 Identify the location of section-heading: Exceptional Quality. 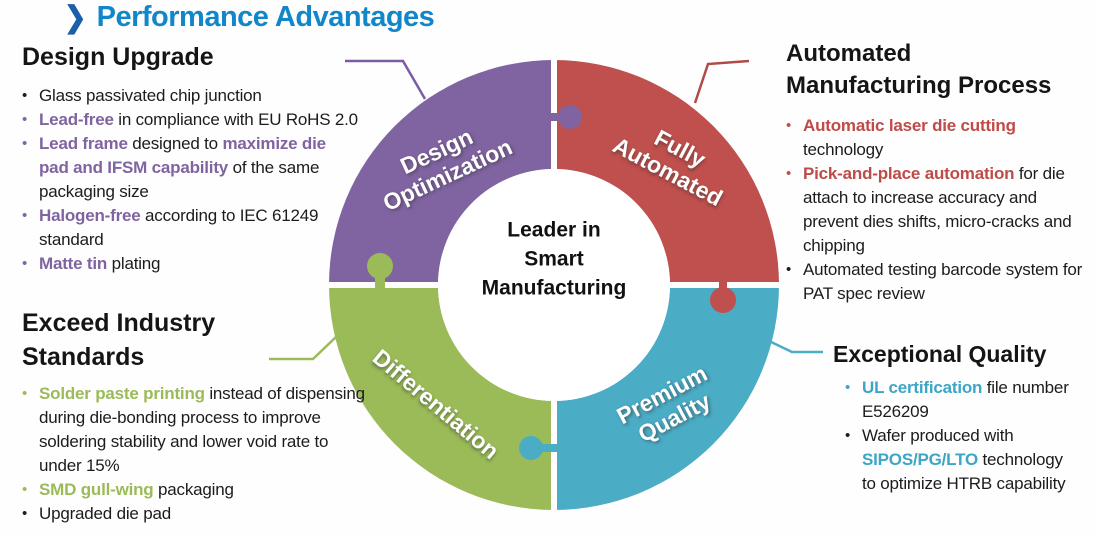
(952, 354).